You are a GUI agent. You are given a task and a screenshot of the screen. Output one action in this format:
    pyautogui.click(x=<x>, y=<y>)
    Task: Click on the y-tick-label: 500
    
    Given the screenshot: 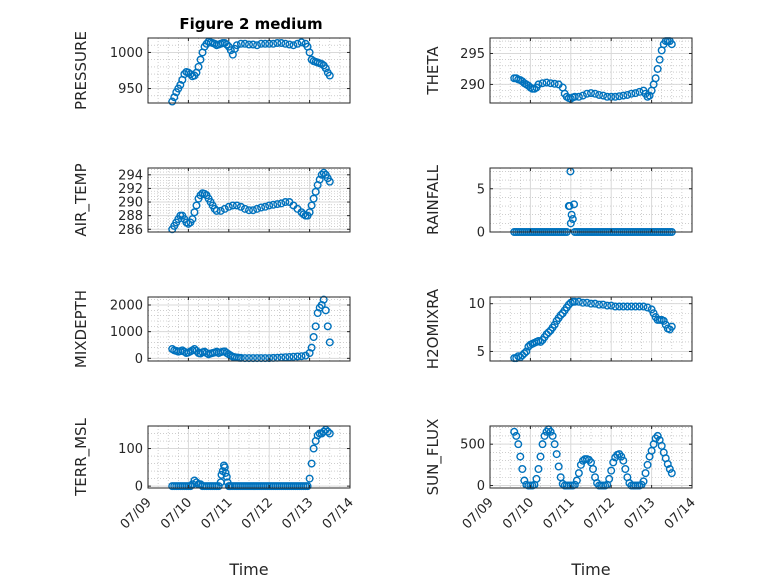 What is the action you would take?
    pyautogui.click(x=472, y=445)
    